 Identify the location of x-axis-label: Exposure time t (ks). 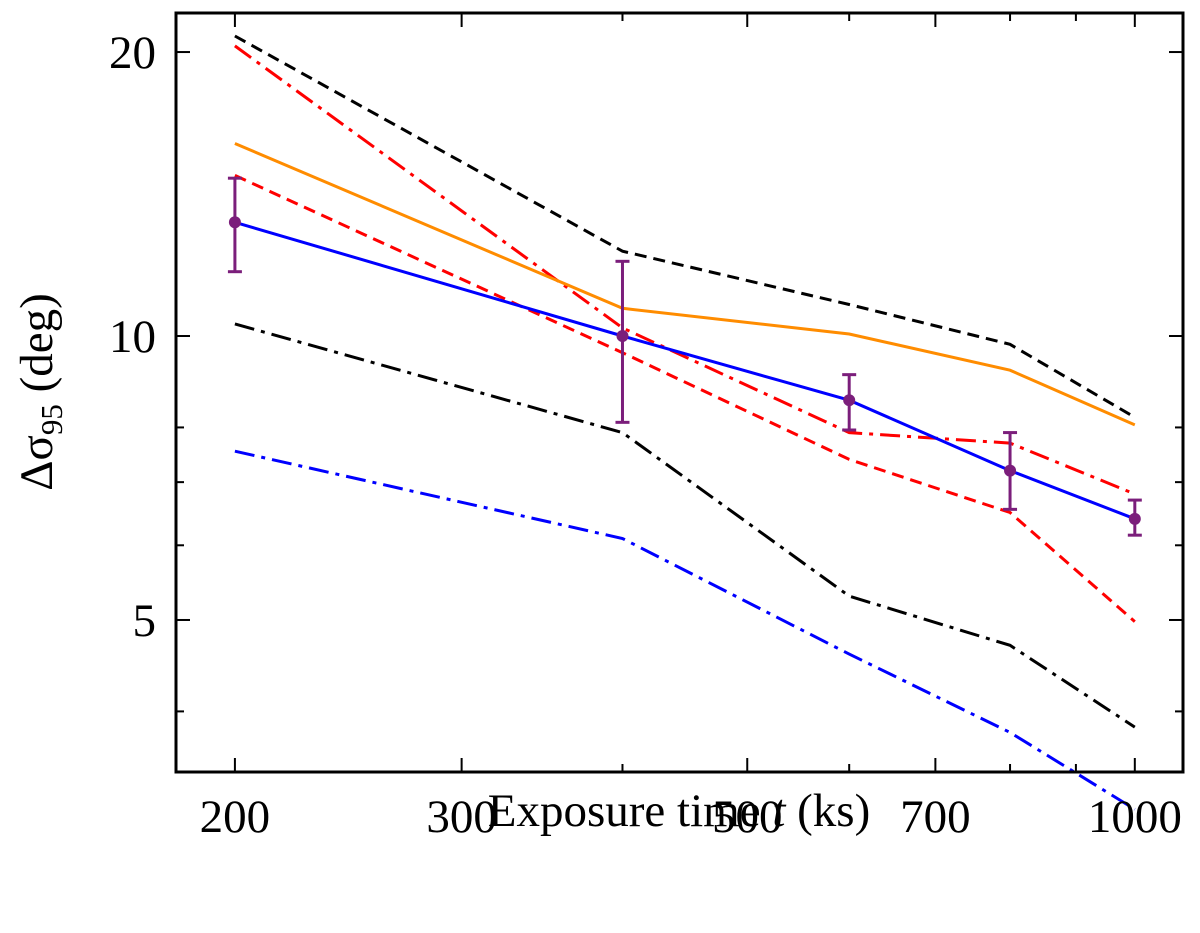
(679, 811).